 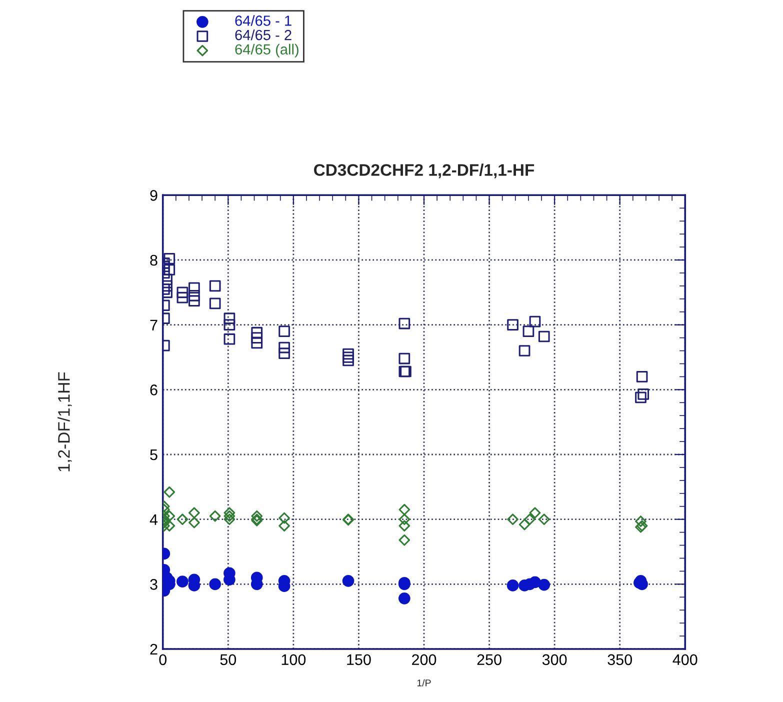 I want to click on x-tick-label: 0, so click(x=163, y=660).